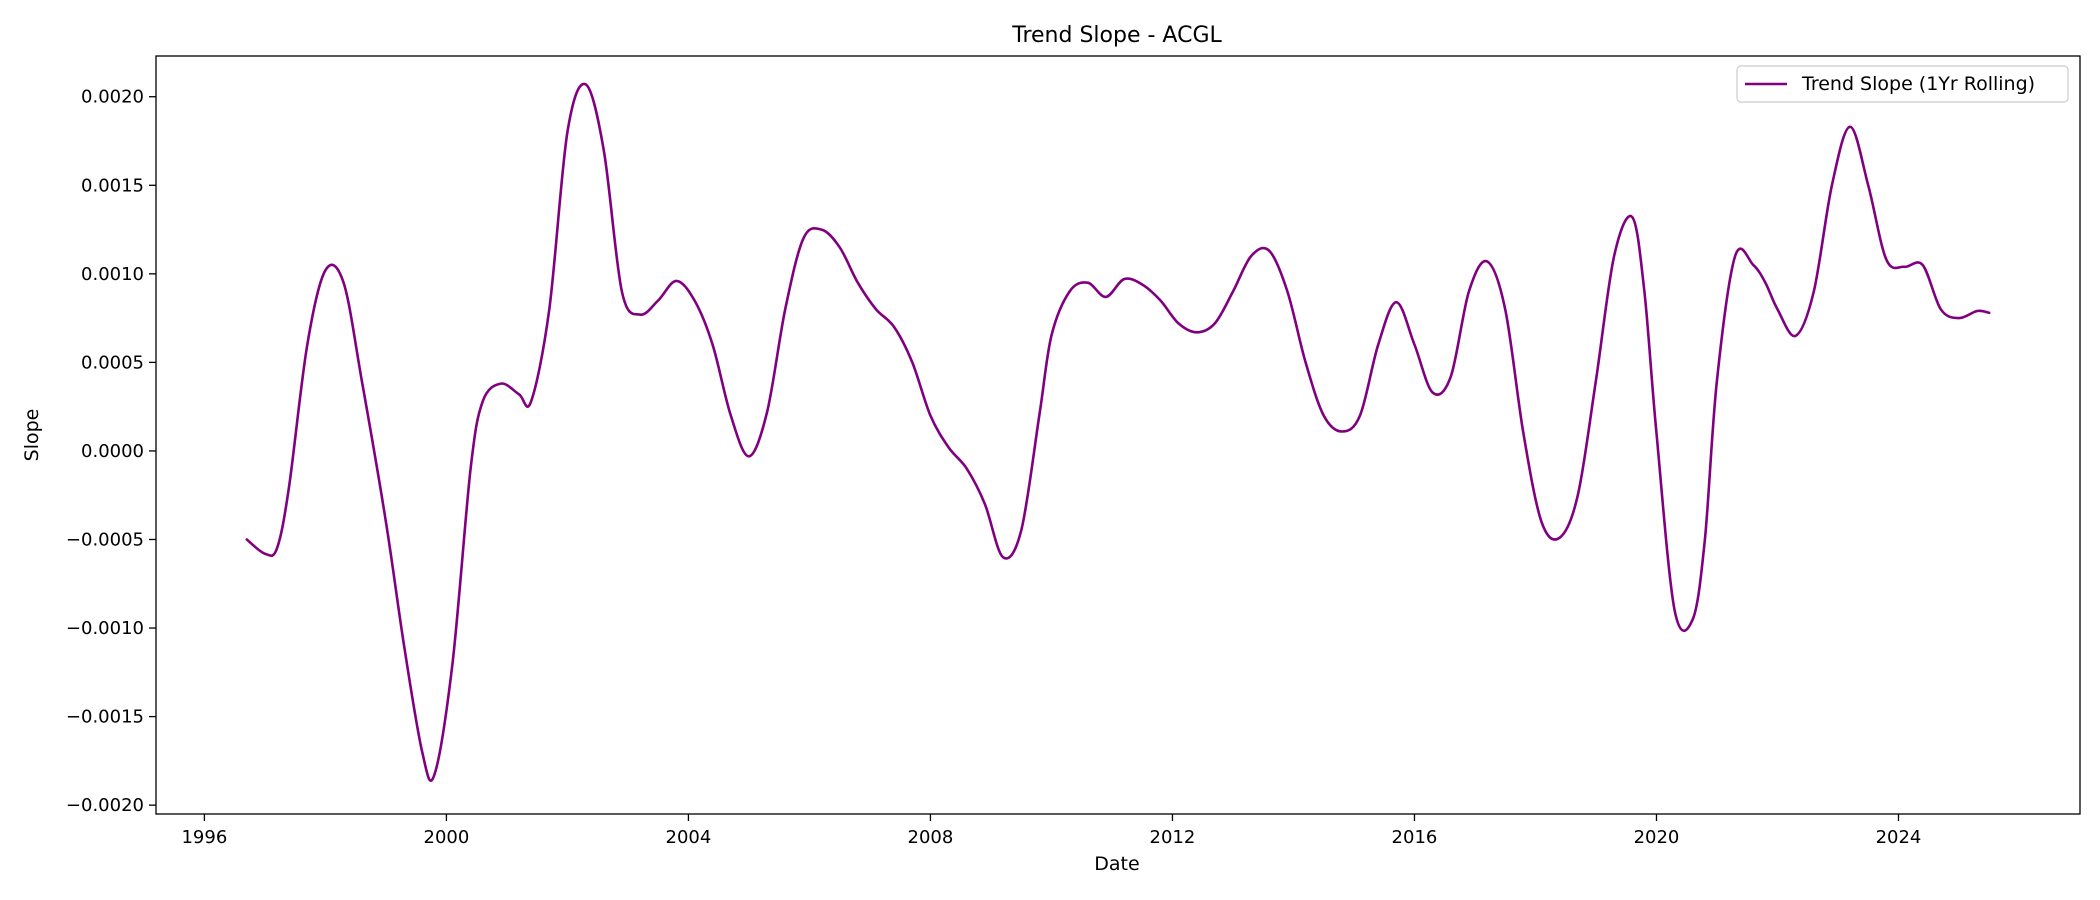 The image size is (2100, 900). I want to click on y-tick-label: 0.0020, so click(112, 97).